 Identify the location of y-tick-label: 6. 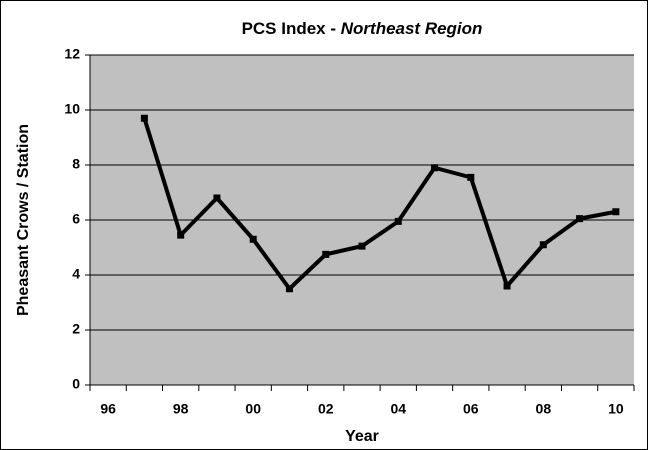
(76, 219).